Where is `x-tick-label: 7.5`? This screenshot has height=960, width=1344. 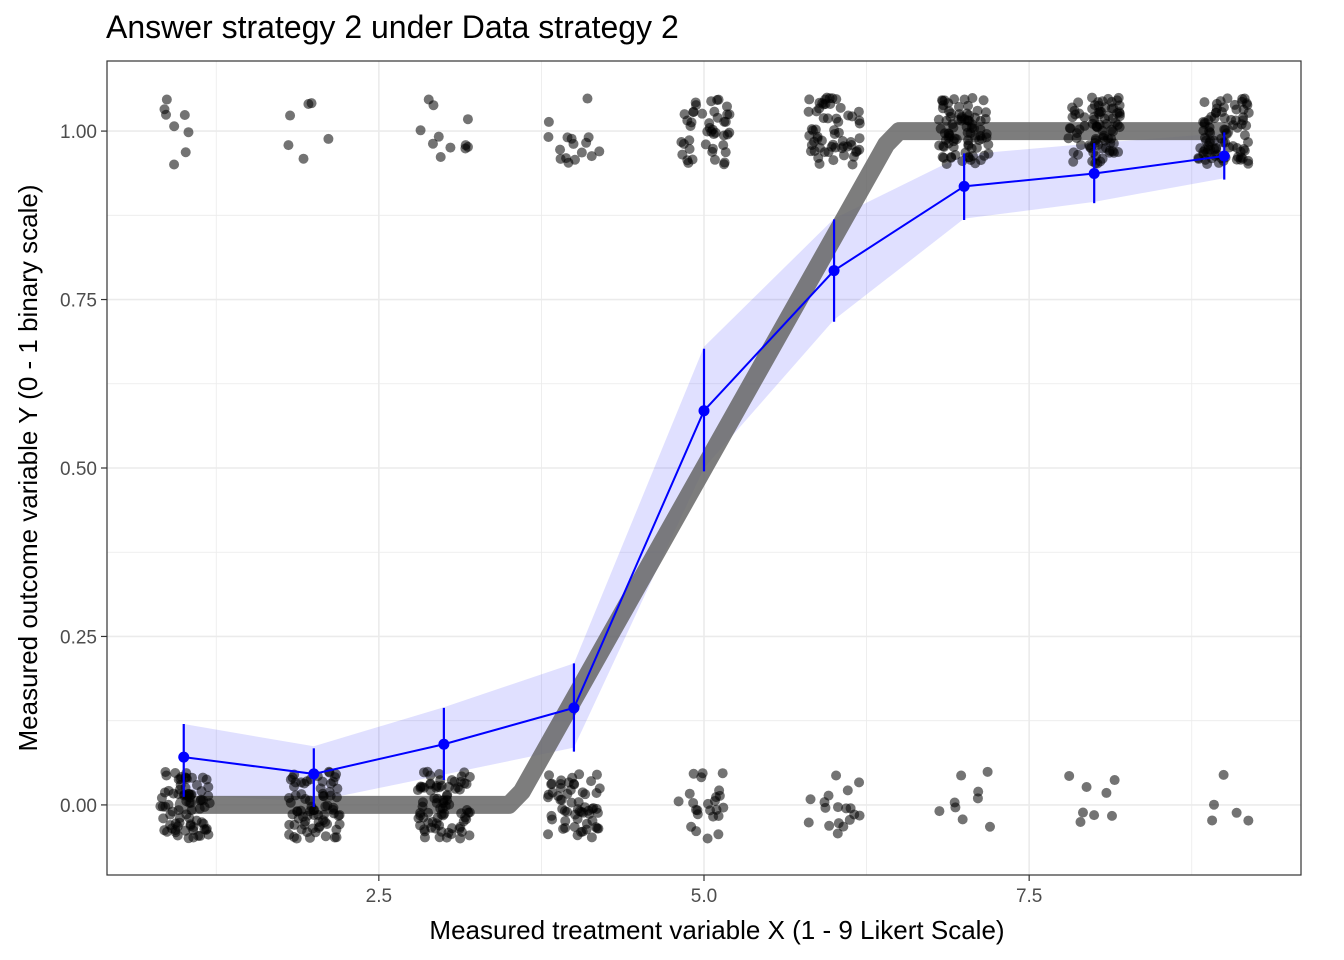
x-tick-label: 7.5 is located at coordinates (1029, 896).